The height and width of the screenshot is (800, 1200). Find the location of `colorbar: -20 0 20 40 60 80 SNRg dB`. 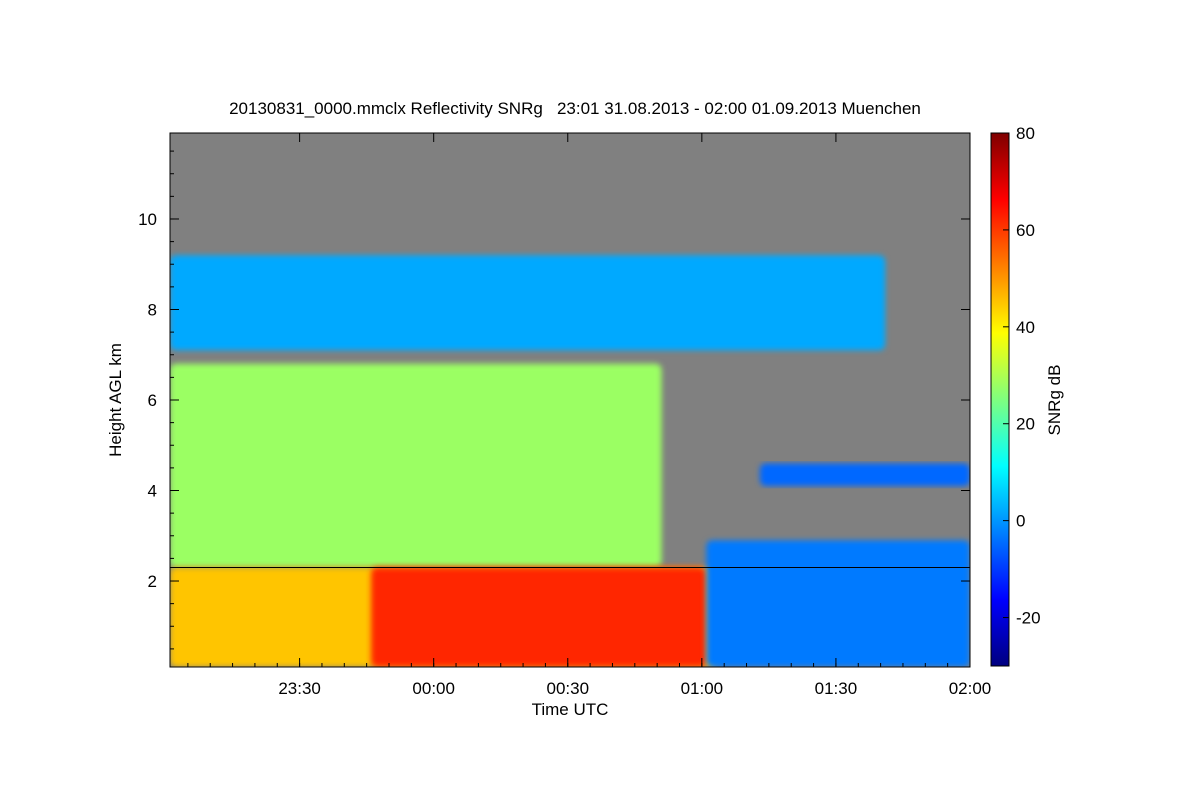

colorbar: -20 0 20 40 60 80 SNRg dB is located at coordinates (1027, 395).